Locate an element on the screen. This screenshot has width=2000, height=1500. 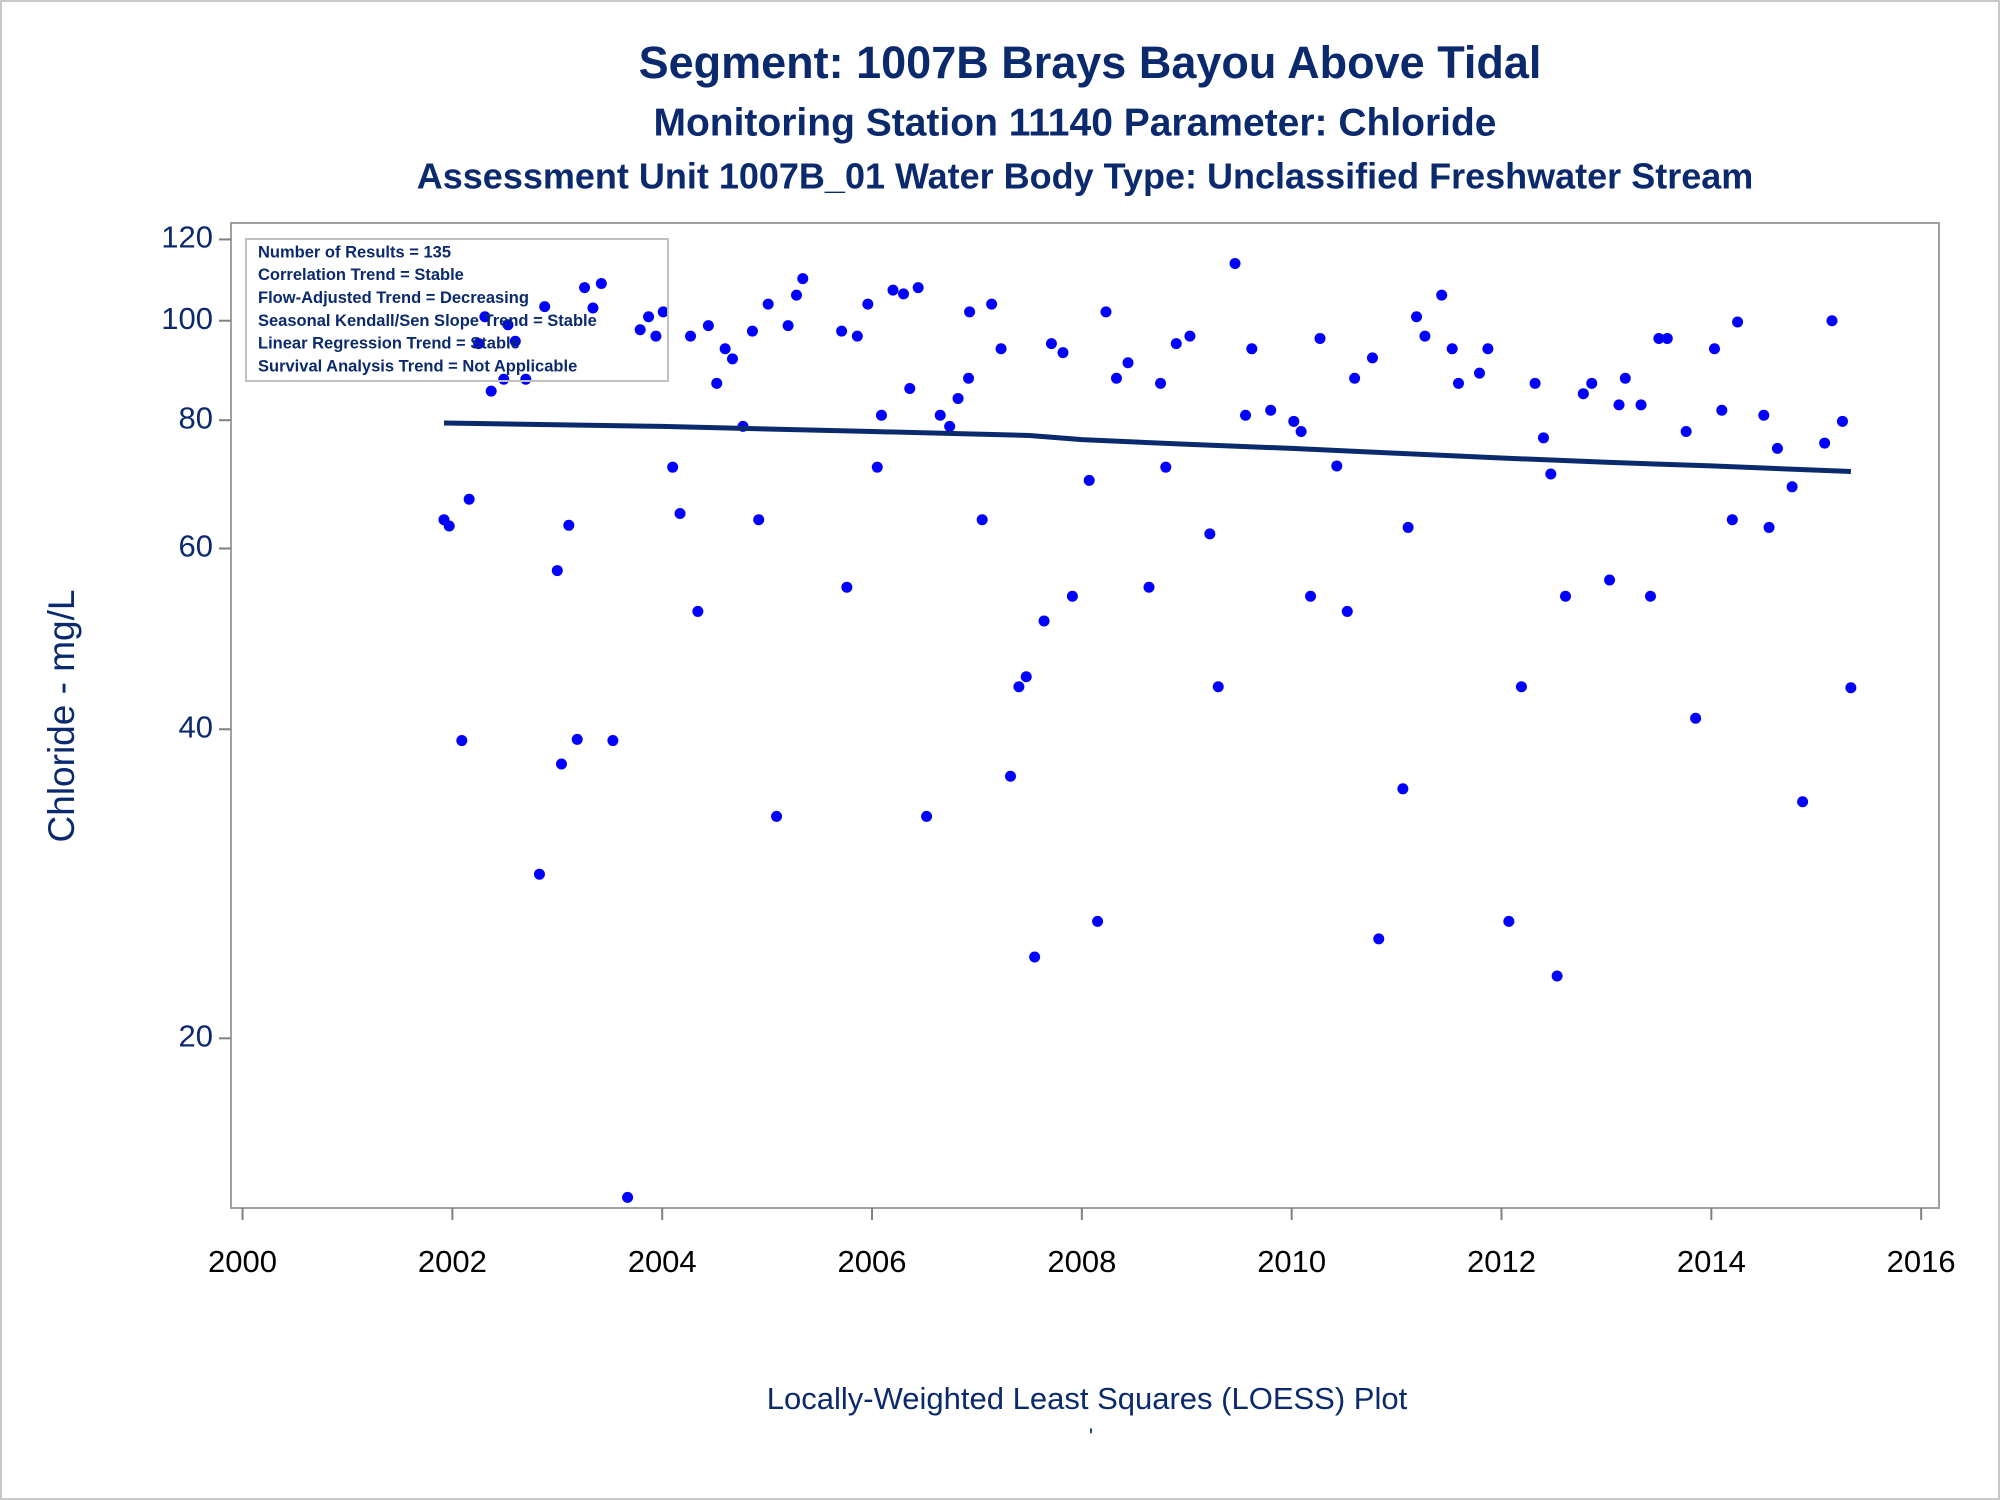
loess-line is located at coordinates (1147, 447).